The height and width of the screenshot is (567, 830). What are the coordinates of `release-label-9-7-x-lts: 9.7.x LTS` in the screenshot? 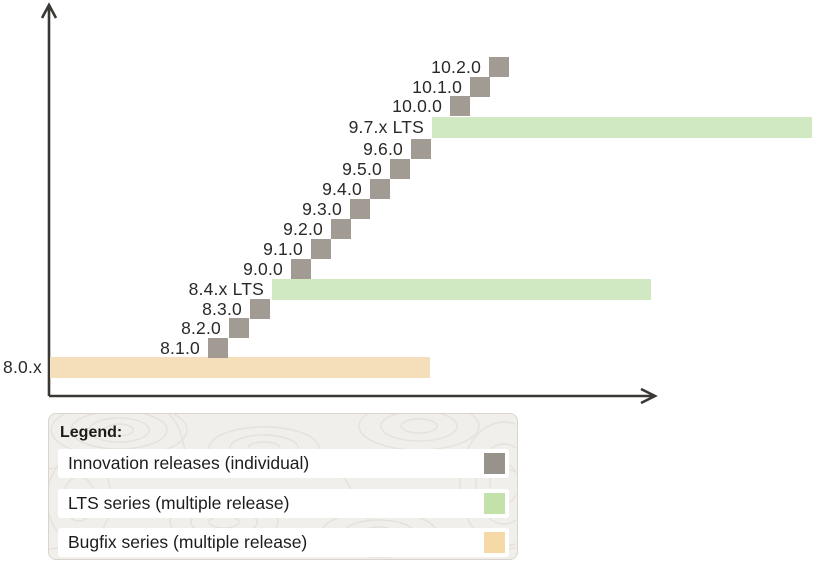 It's located at (386, 127).